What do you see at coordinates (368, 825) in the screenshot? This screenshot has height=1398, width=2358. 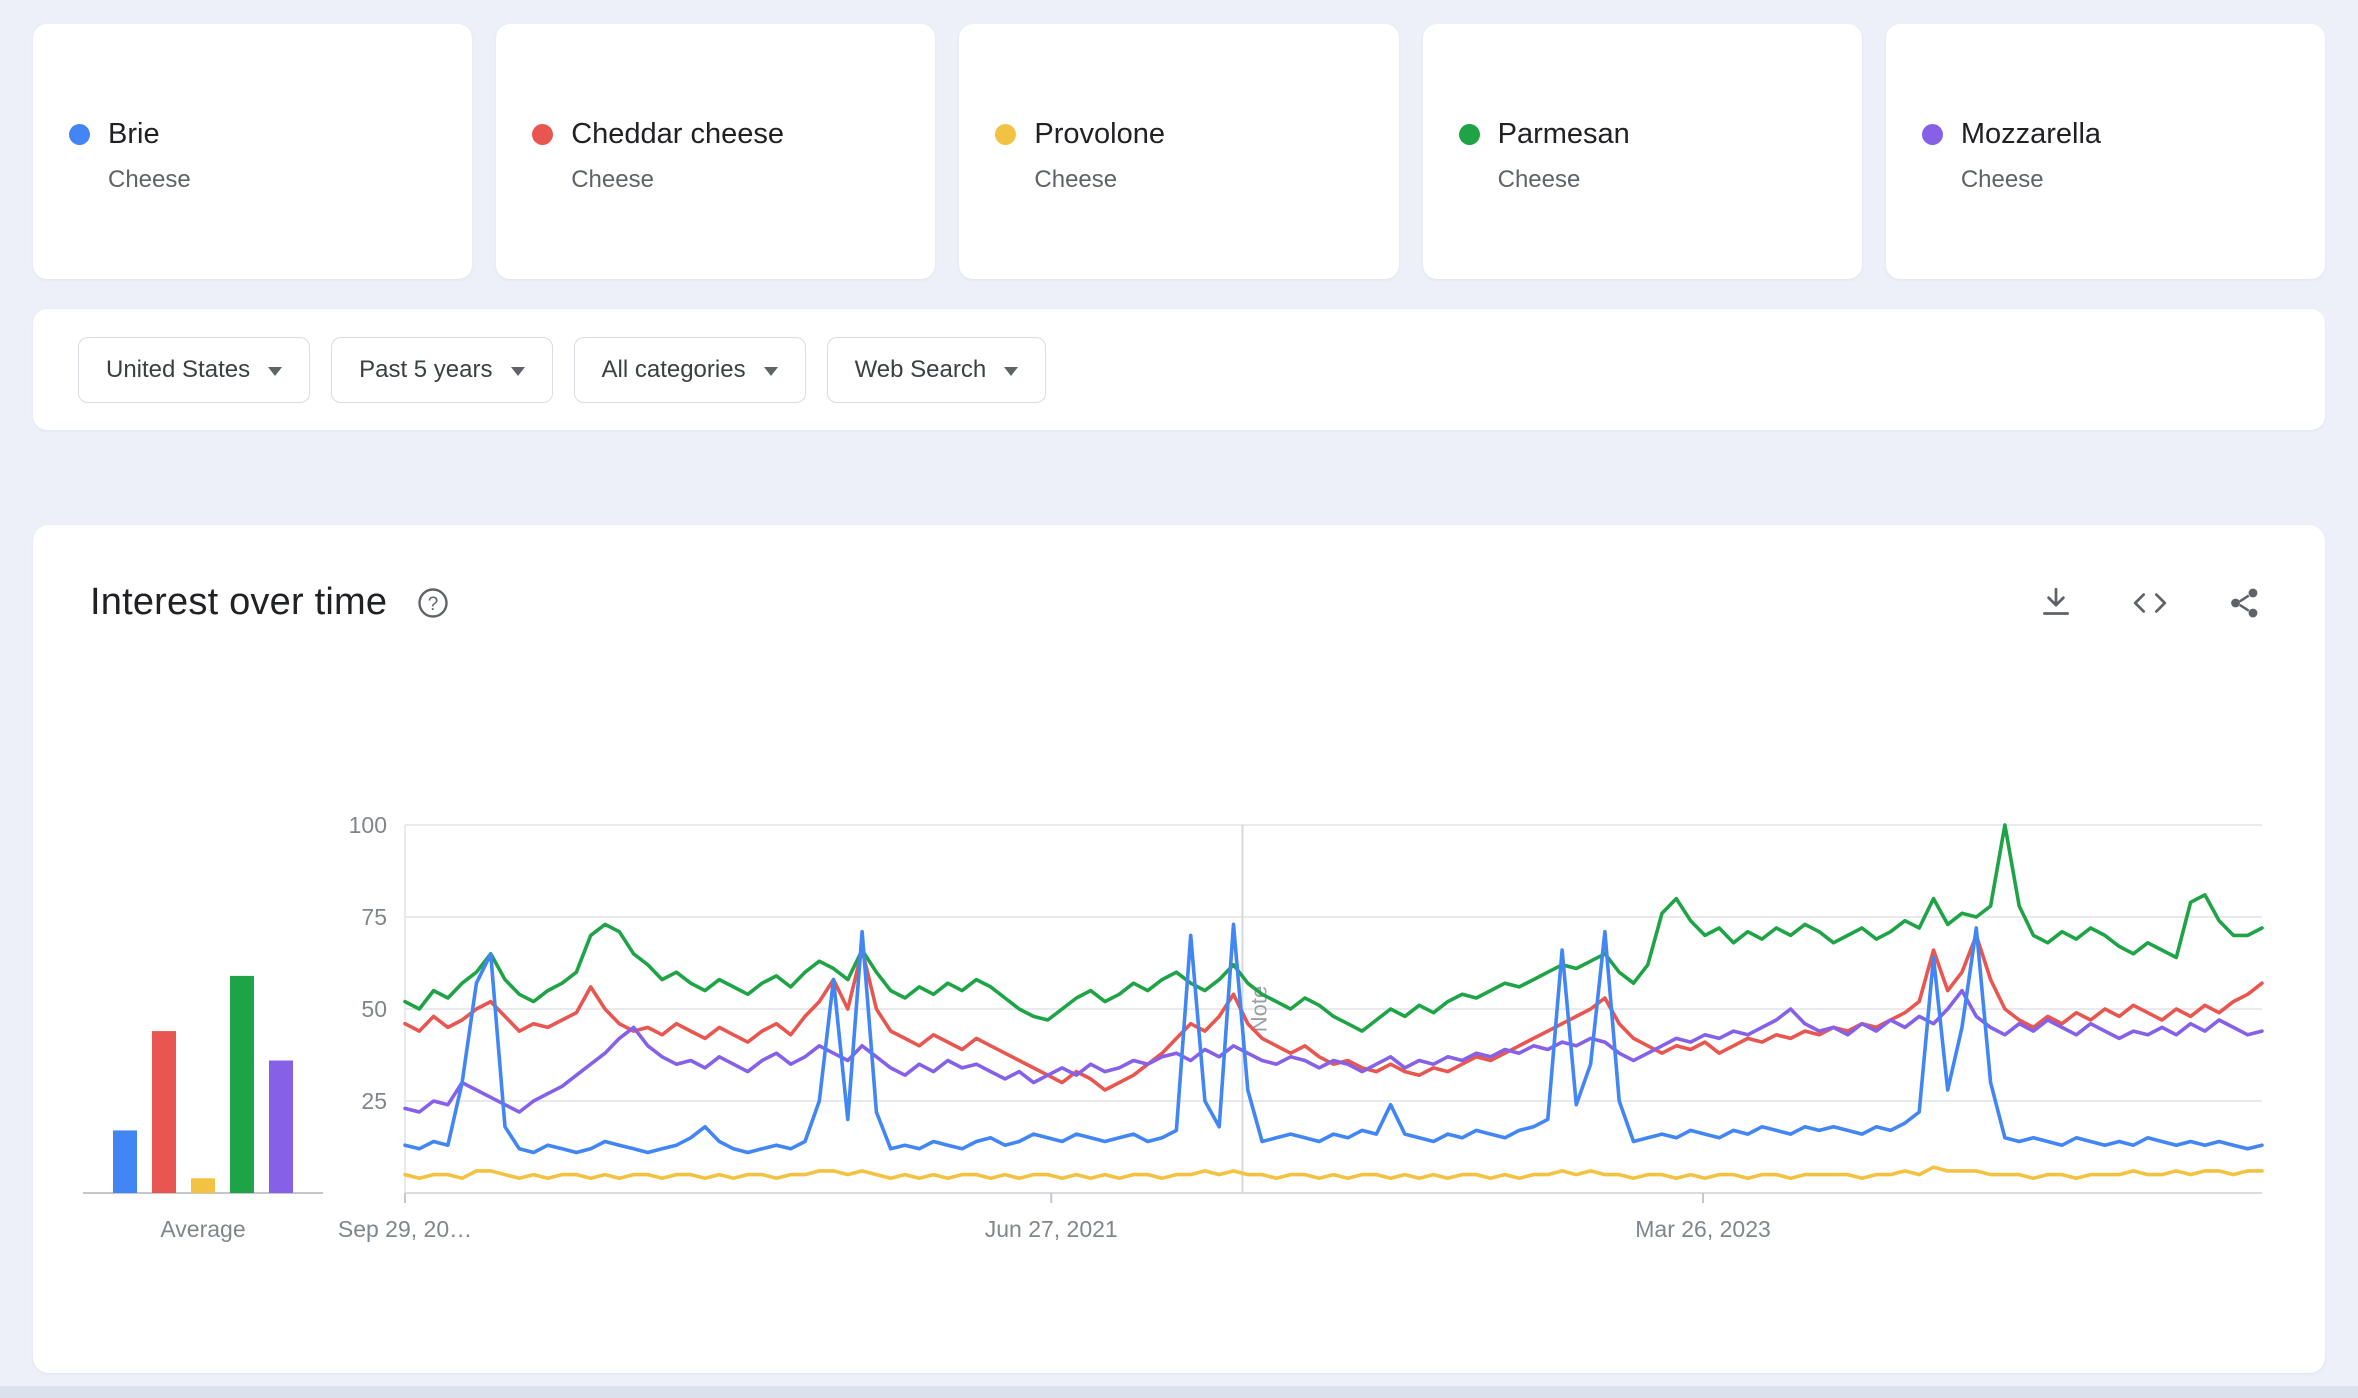 I see `svg-text: 100` at bounding box center [368, 825].